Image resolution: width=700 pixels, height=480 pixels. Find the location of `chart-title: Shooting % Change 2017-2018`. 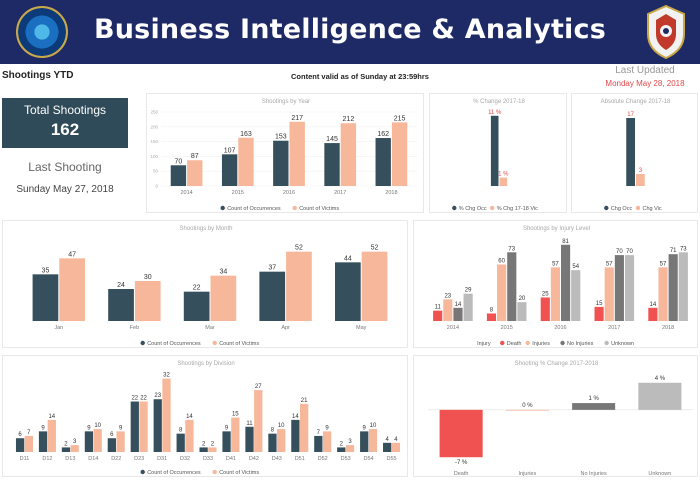

chart-title: Shooting % Change 2017-2018 is located at coordinates (557, 364).